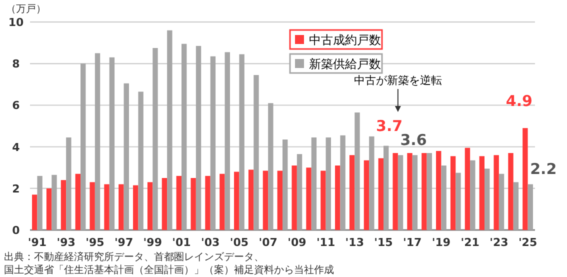  I want to click on legend-label: 新築供給戸数, so click(345, 64).